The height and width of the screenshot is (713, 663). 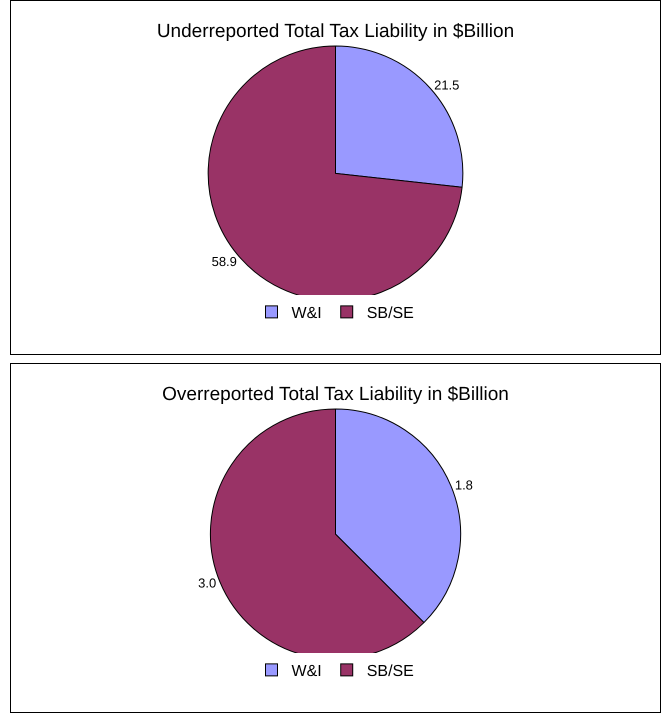 I want to click on data-label: 1.8, so click(x=463, y=485).